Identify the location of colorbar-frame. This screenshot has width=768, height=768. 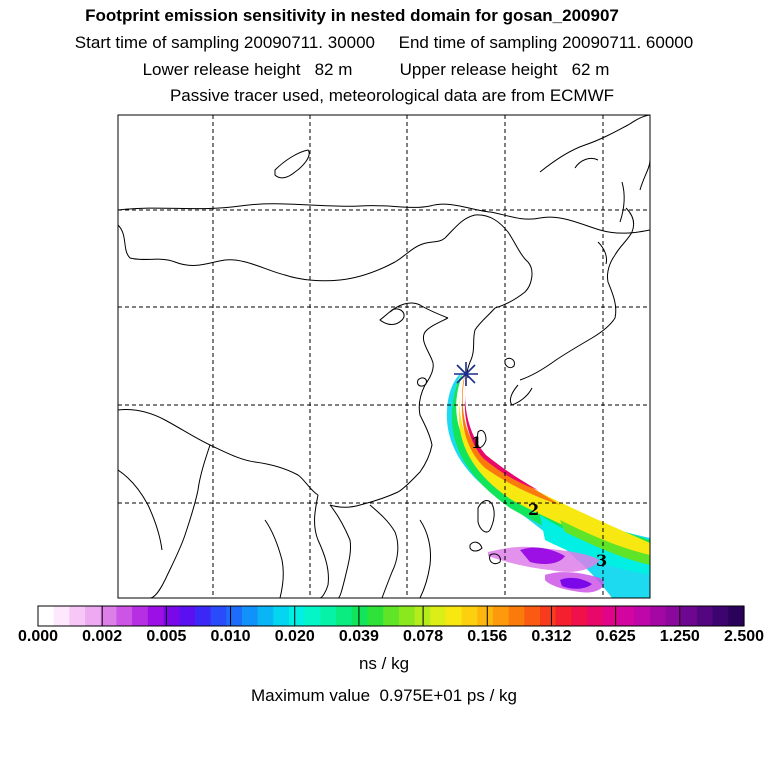
(391, 616).